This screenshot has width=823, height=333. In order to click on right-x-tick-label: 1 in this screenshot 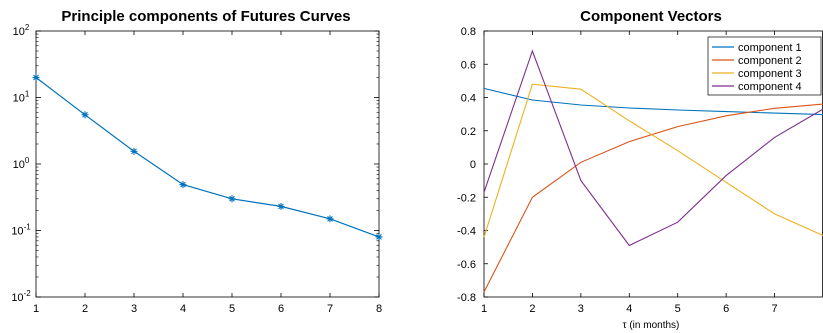, I will do `click(484, 309)`.